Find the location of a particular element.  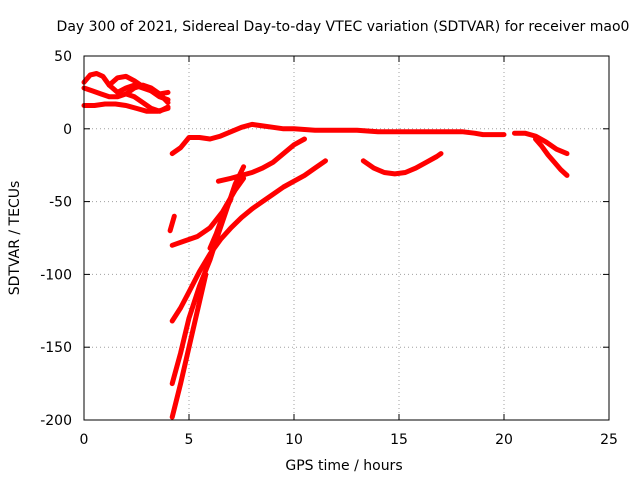

y-axis-label: SDTVAR / TECUs is located at coordinates (15, 238).